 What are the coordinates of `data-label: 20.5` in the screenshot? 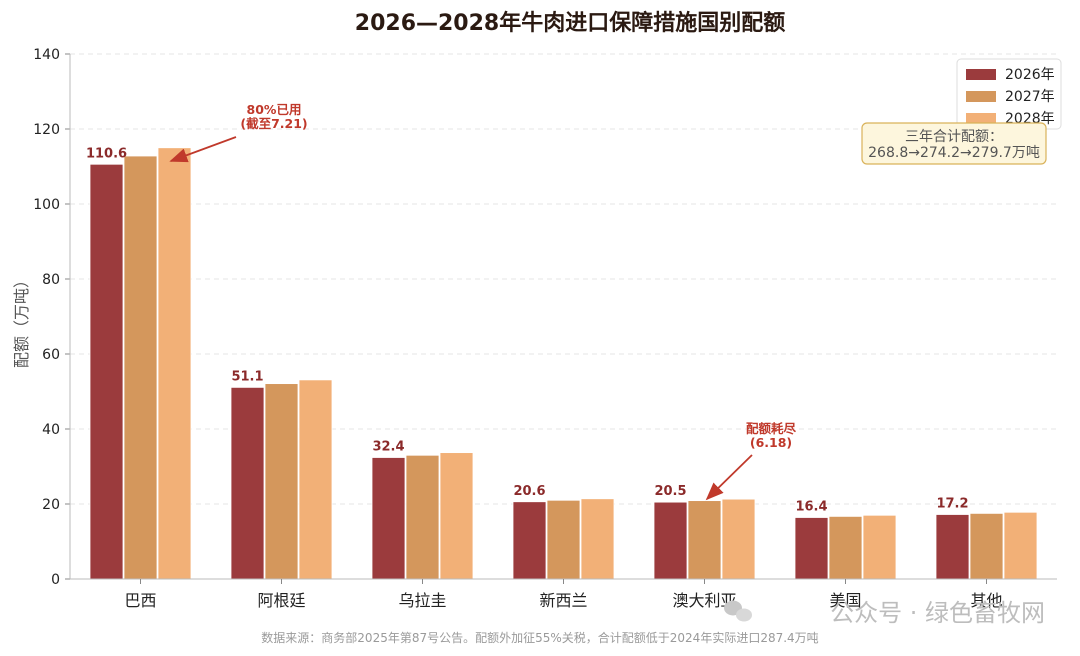 It's located at (670, 491).